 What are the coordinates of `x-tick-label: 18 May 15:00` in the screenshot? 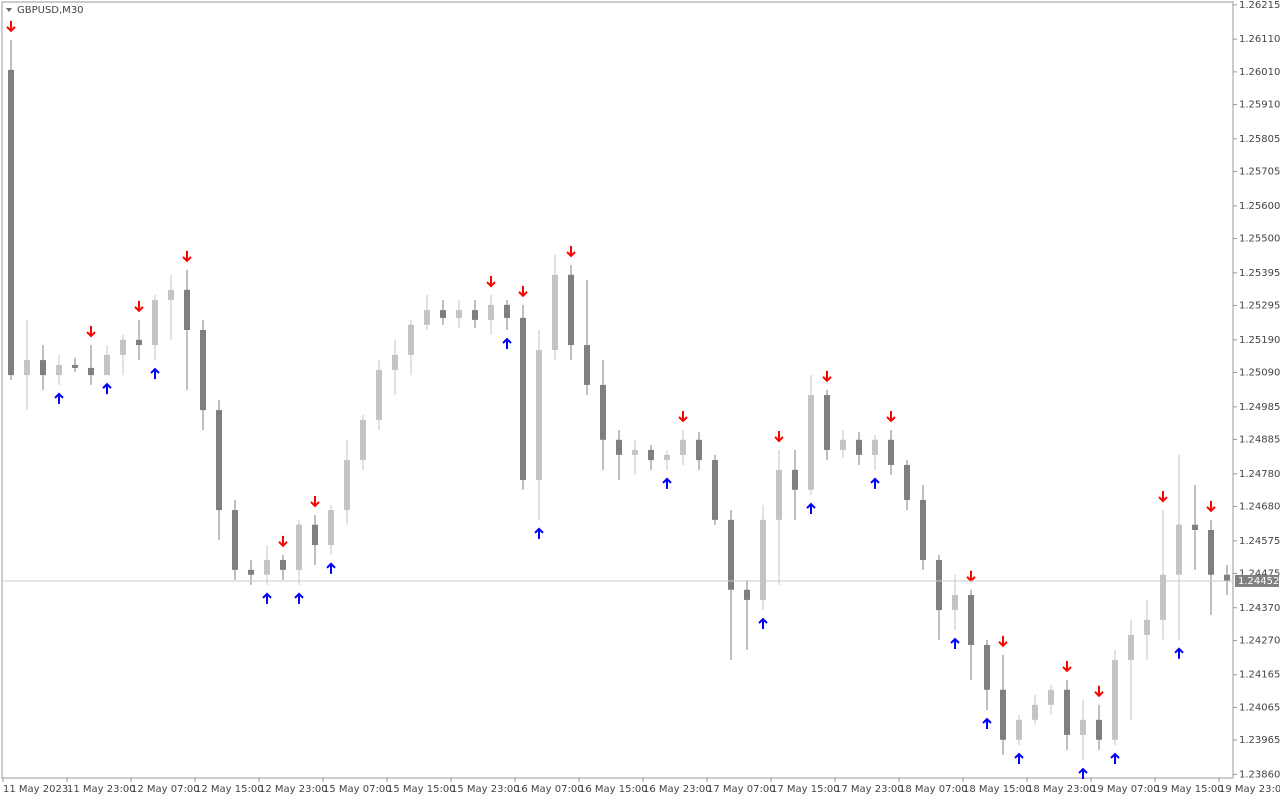 It's located at (997, 789).